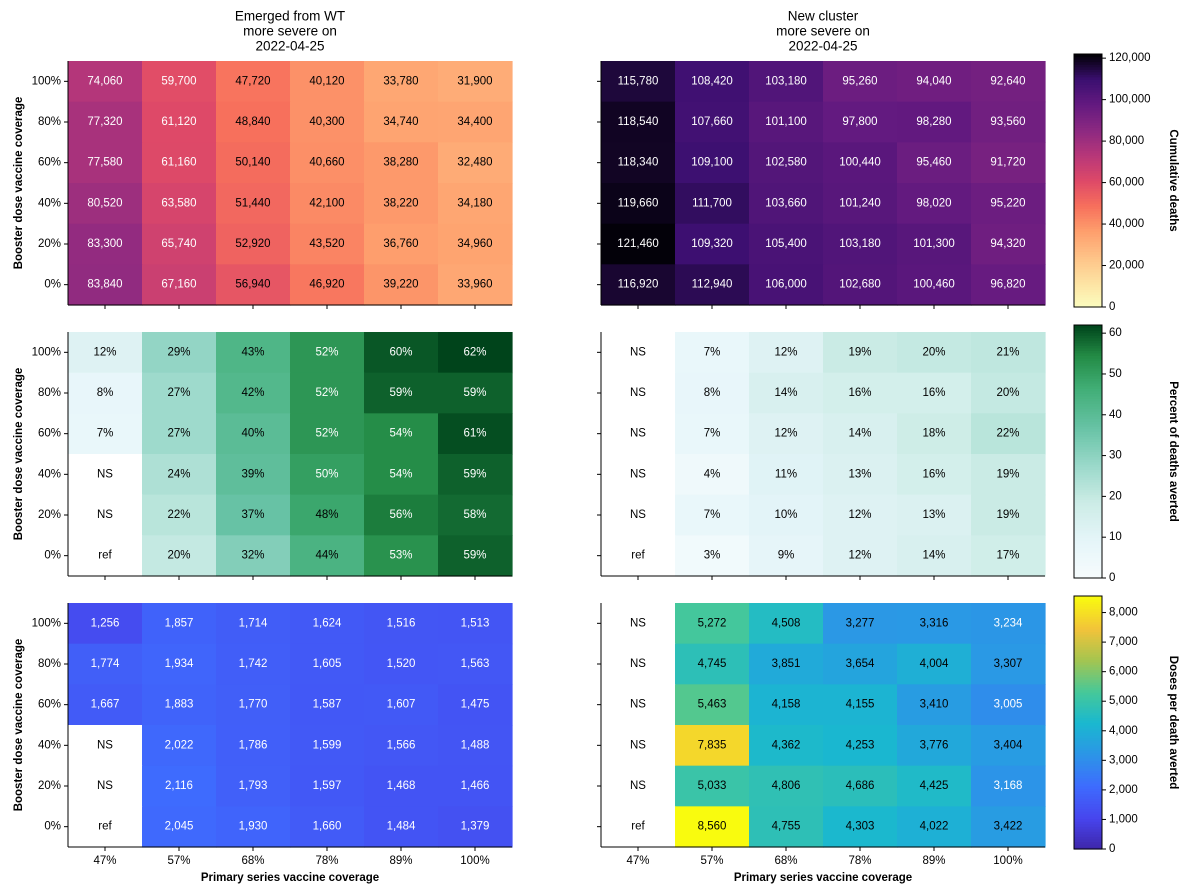 The image size is (1187, 886). I want to click on cell-label: 118,340, so click(638, 163).